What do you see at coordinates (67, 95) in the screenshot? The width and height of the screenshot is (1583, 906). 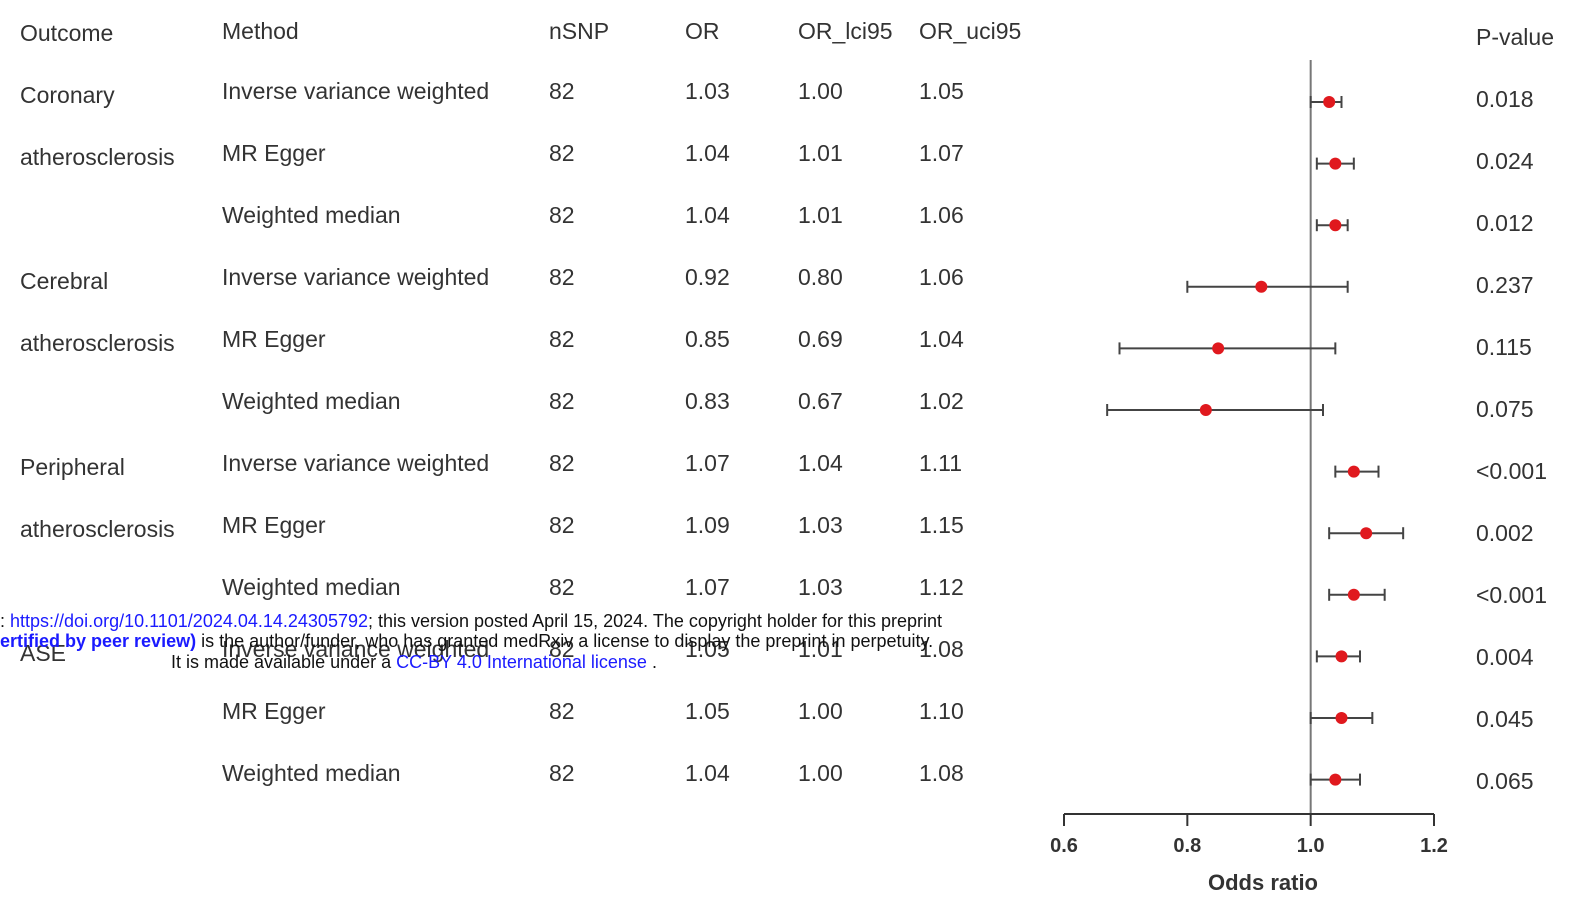 I see `outcome-cell: Coronary` at bounding box center [67, 95].